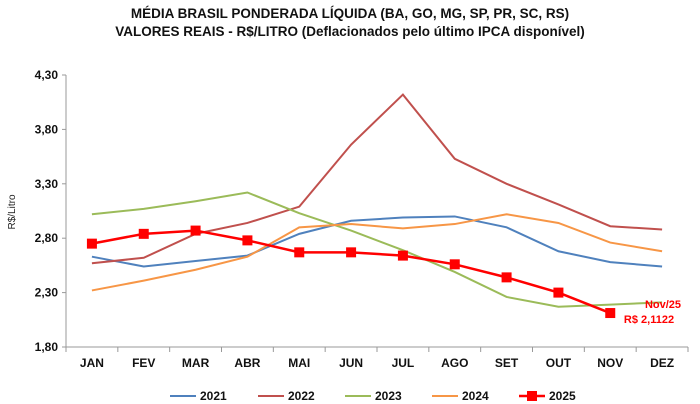  I want to click on x-tick-label: NOV, so click(610, 363).